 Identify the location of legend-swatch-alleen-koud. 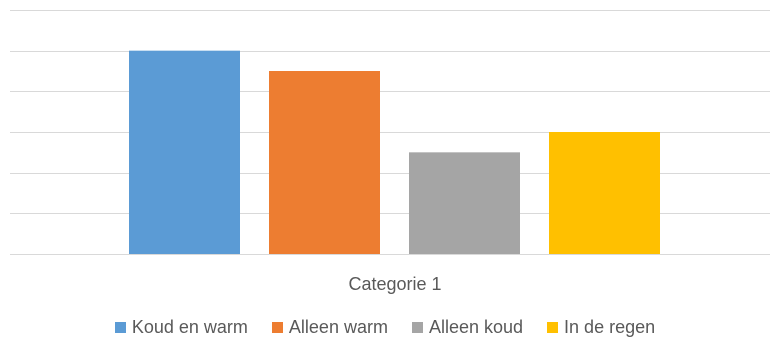
(417, 327).